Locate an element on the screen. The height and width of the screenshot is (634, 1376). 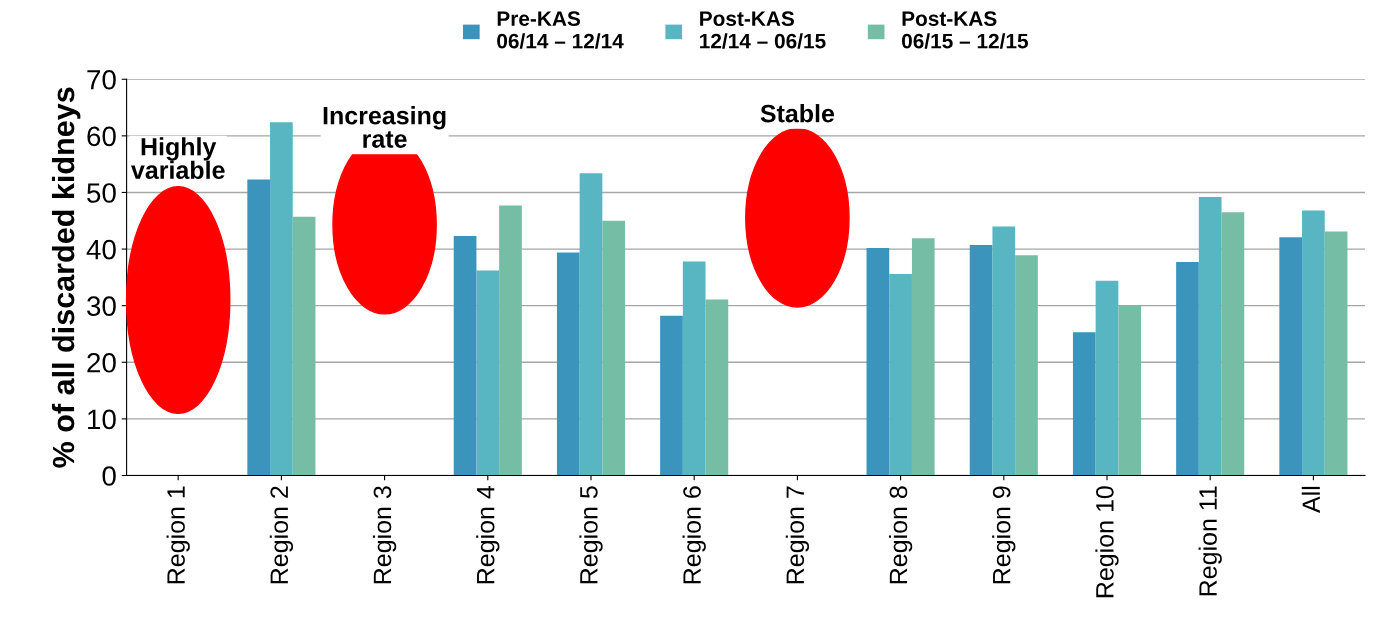
x-tick-label: All is located at coordinates (1310, 499).